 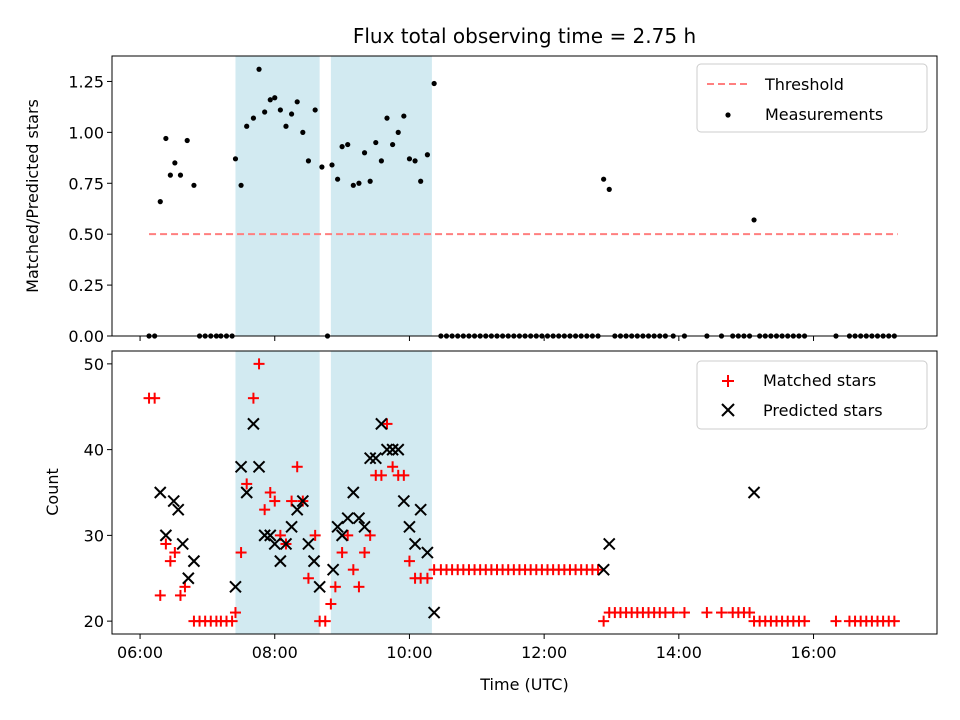 I want to click on threshold-legend-label: Threshold, so click(x=804, y=84).